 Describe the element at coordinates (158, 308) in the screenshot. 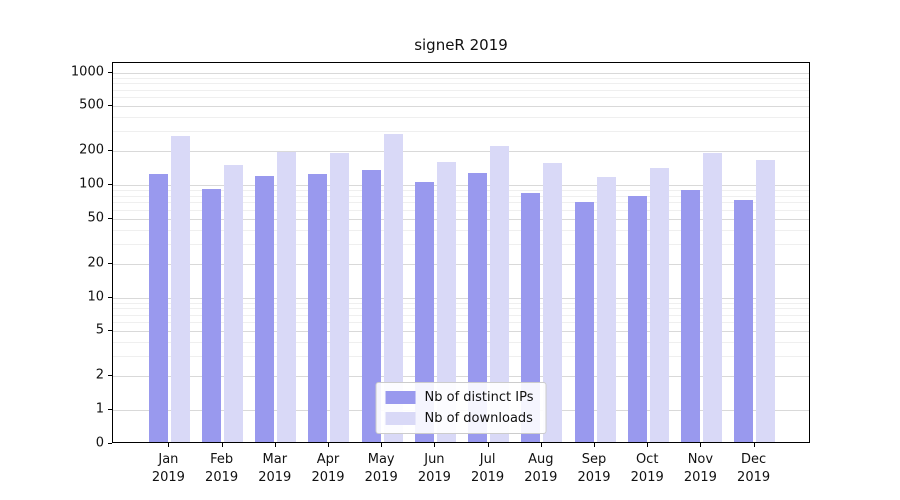

I see `bar-distinct-ips-jan` at that location.